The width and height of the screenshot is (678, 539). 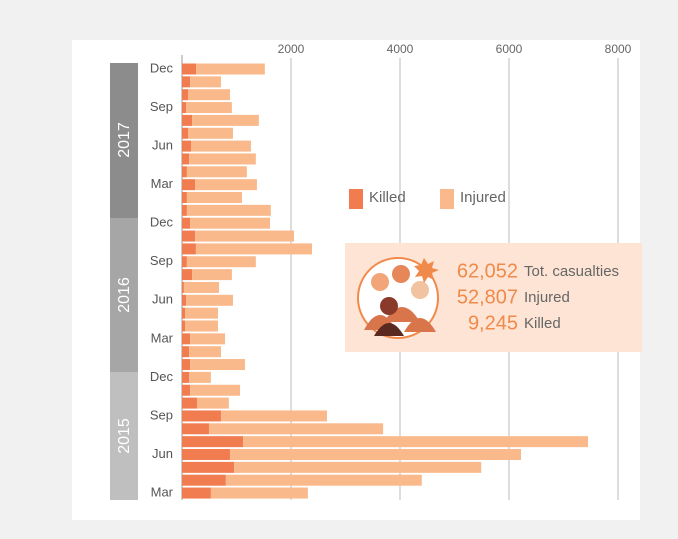 I want to click on year-label: 2017, so click(x=124, y=140).